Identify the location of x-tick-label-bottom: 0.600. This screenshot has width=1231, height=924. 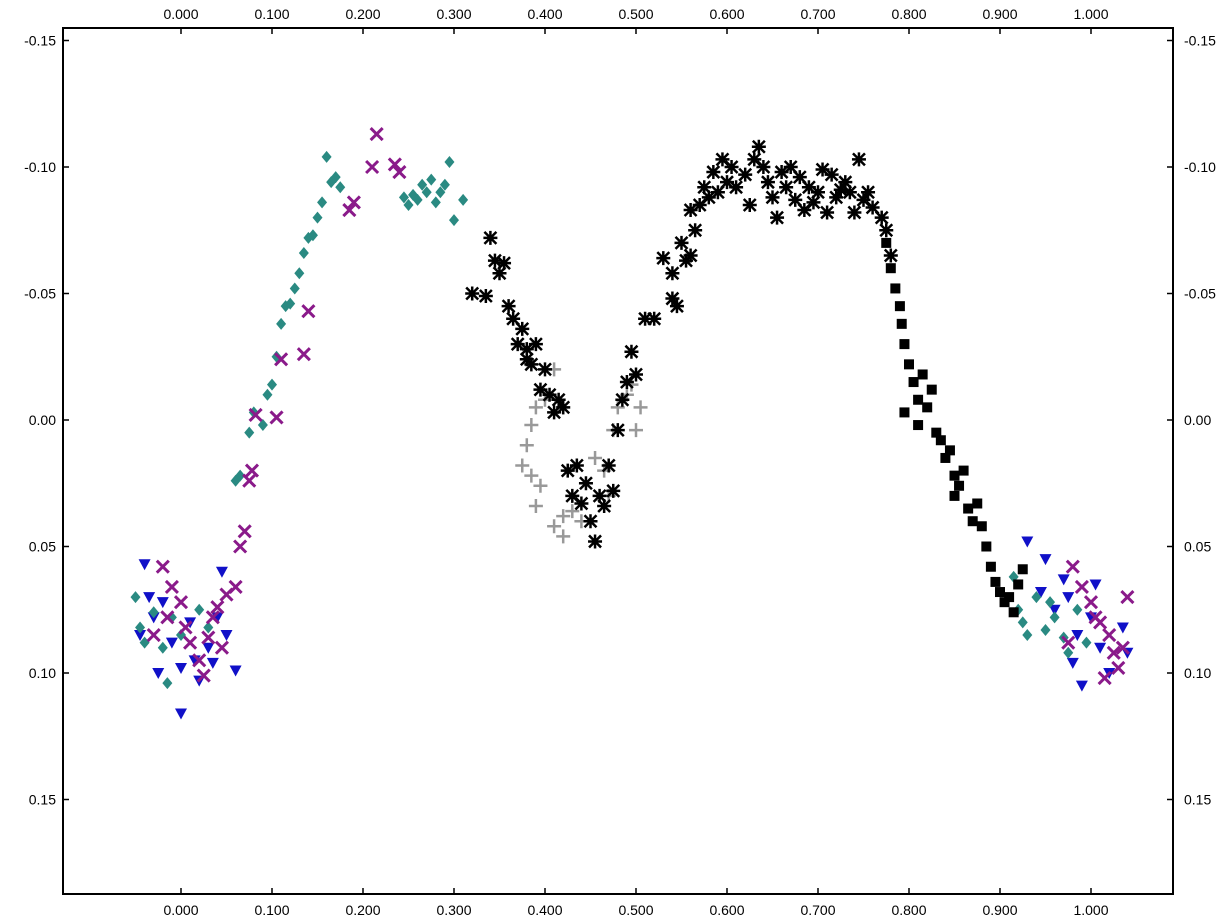
(726, 910).